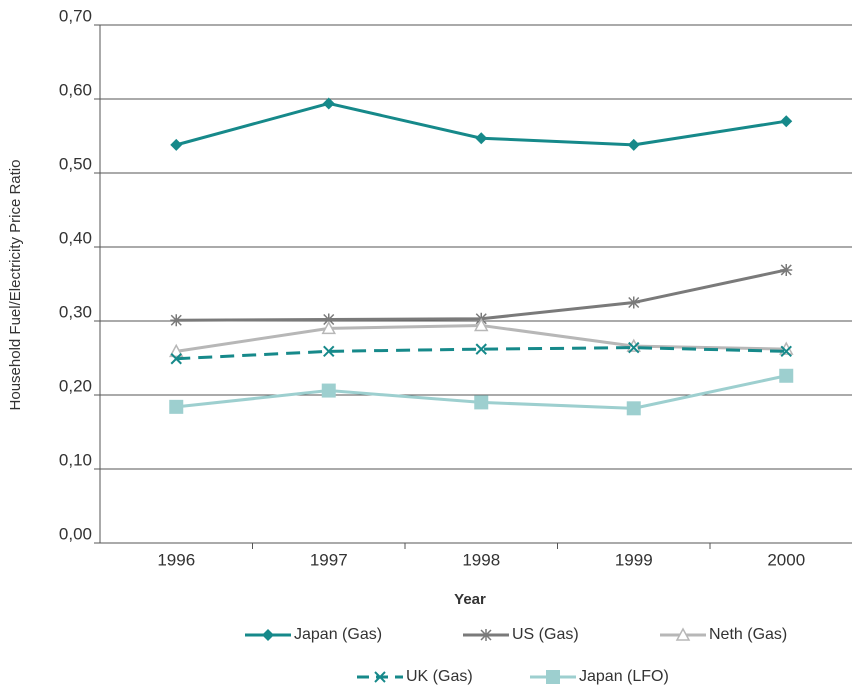  I want to click on y-tick-label: 0,60, so click(75, 89).